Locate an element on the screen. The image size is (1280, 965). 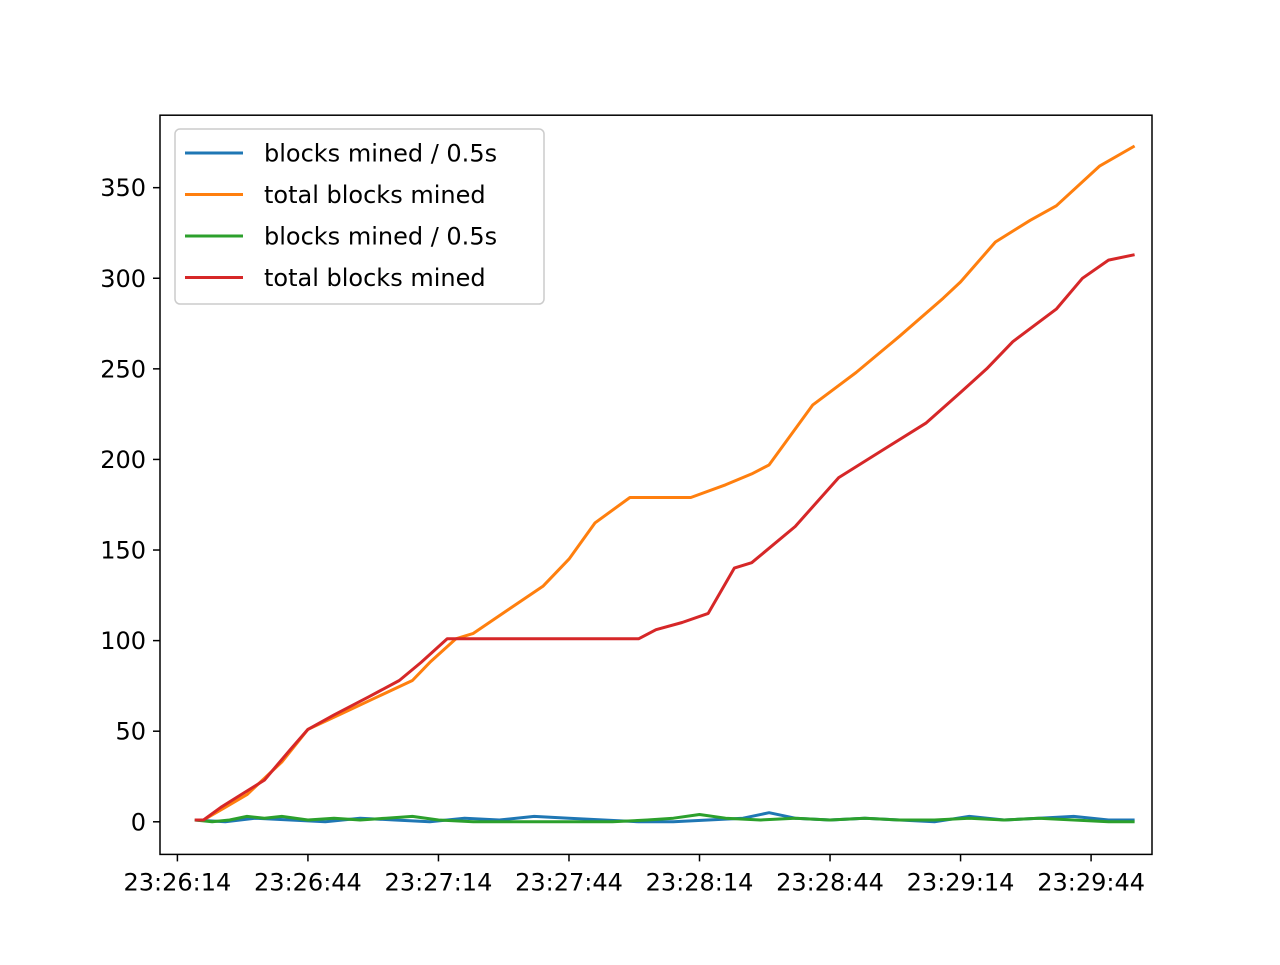
y-tick-label: 300 is located at coordinates (123, 279).